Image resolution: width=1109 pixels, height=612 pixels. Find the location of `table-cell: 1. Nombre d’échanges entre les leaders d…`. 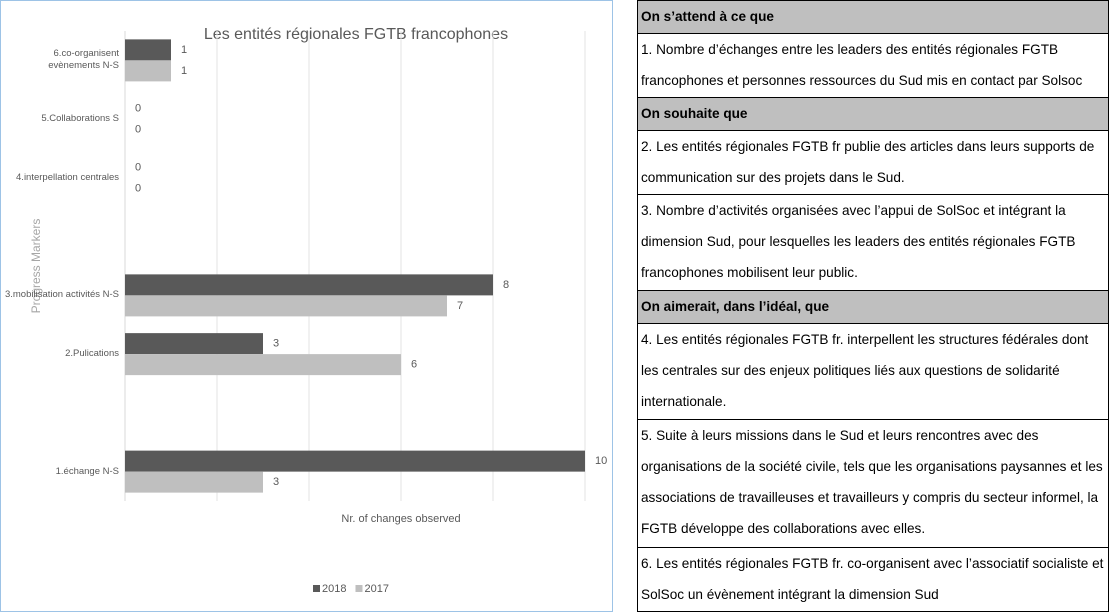

table-cell: 1. Nombre d’échanges entre les leaders d… is located at coordinates (873, 65).